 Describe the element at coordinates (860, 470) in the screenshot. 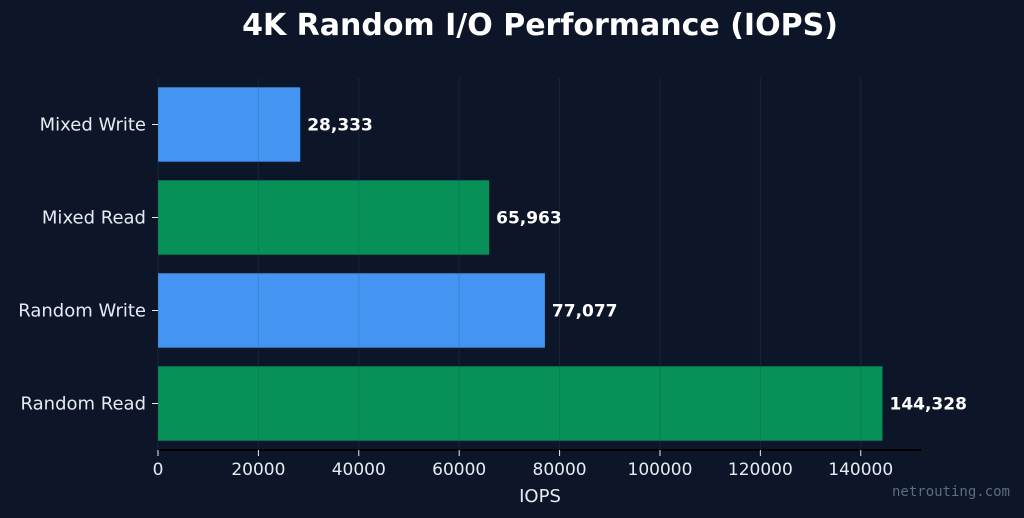

I see `x-tick-label: 140000` at that location.